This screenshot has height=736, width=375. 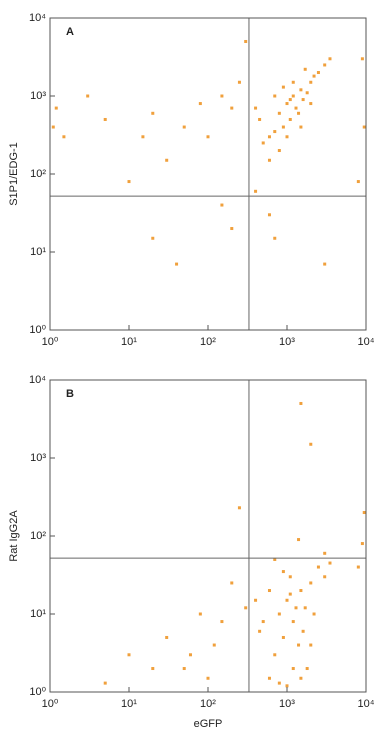 I want to click on x-tick-label: 10⁴, so click(x=366, y=704).